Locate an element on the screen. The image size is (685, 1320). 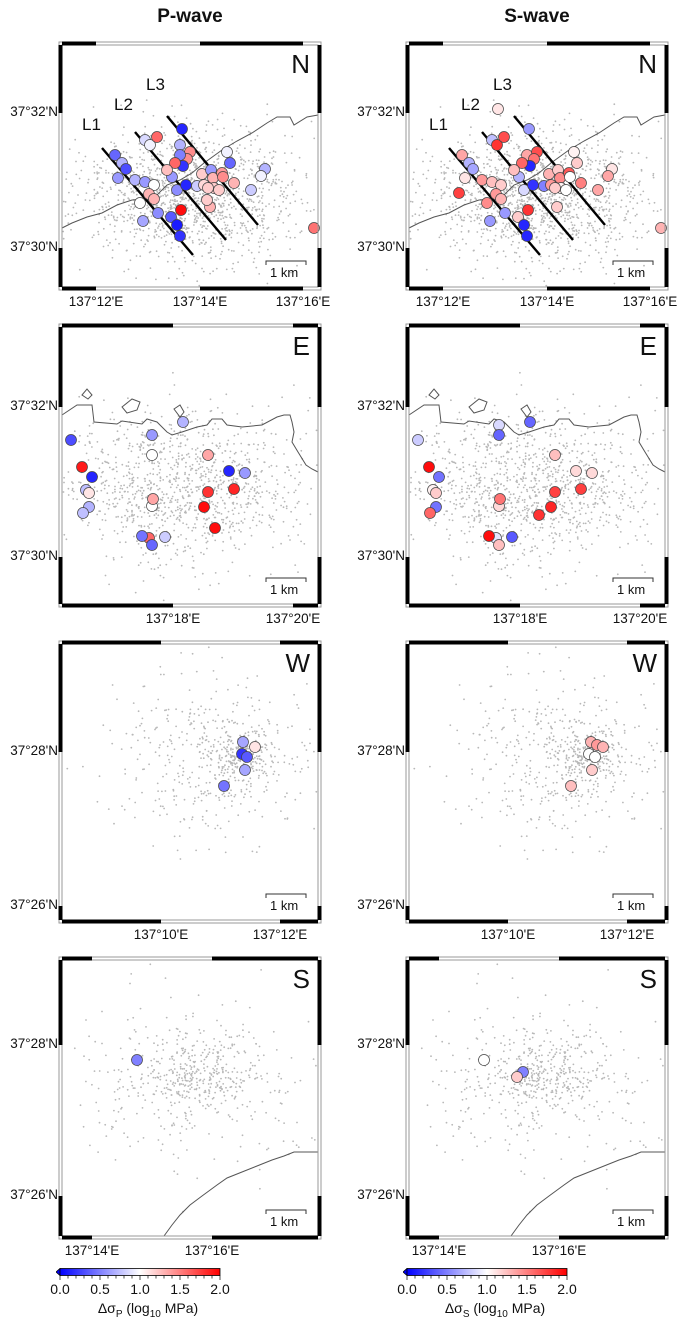
region-label: N is located at coordinates (300, 64).